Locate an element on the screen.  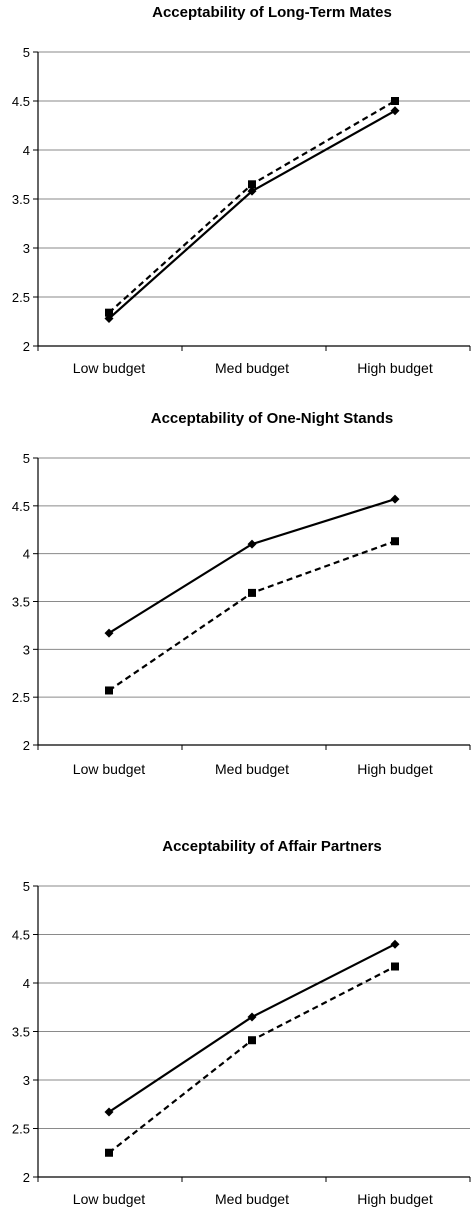
chart-title: Acceptability of One-Night Stands is located at coordinates (272, 418).